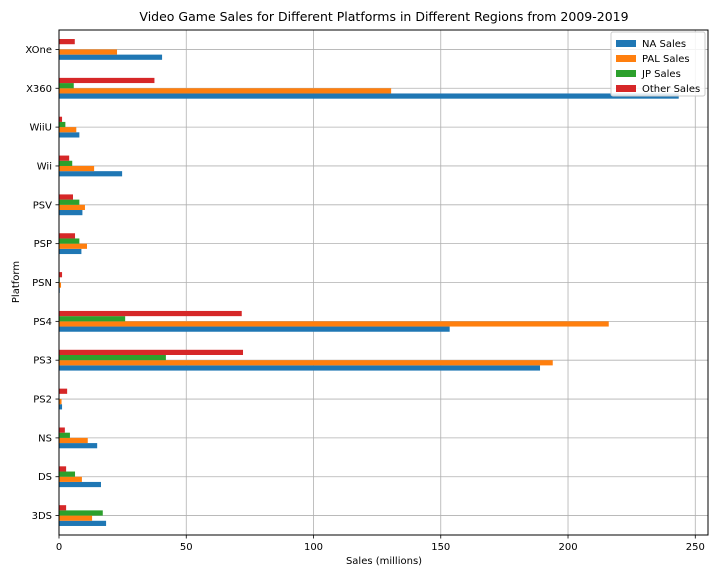 Image resolution: width=720 pixels, height=580 pixels. I want to click on legend-box, so click(658, 64).